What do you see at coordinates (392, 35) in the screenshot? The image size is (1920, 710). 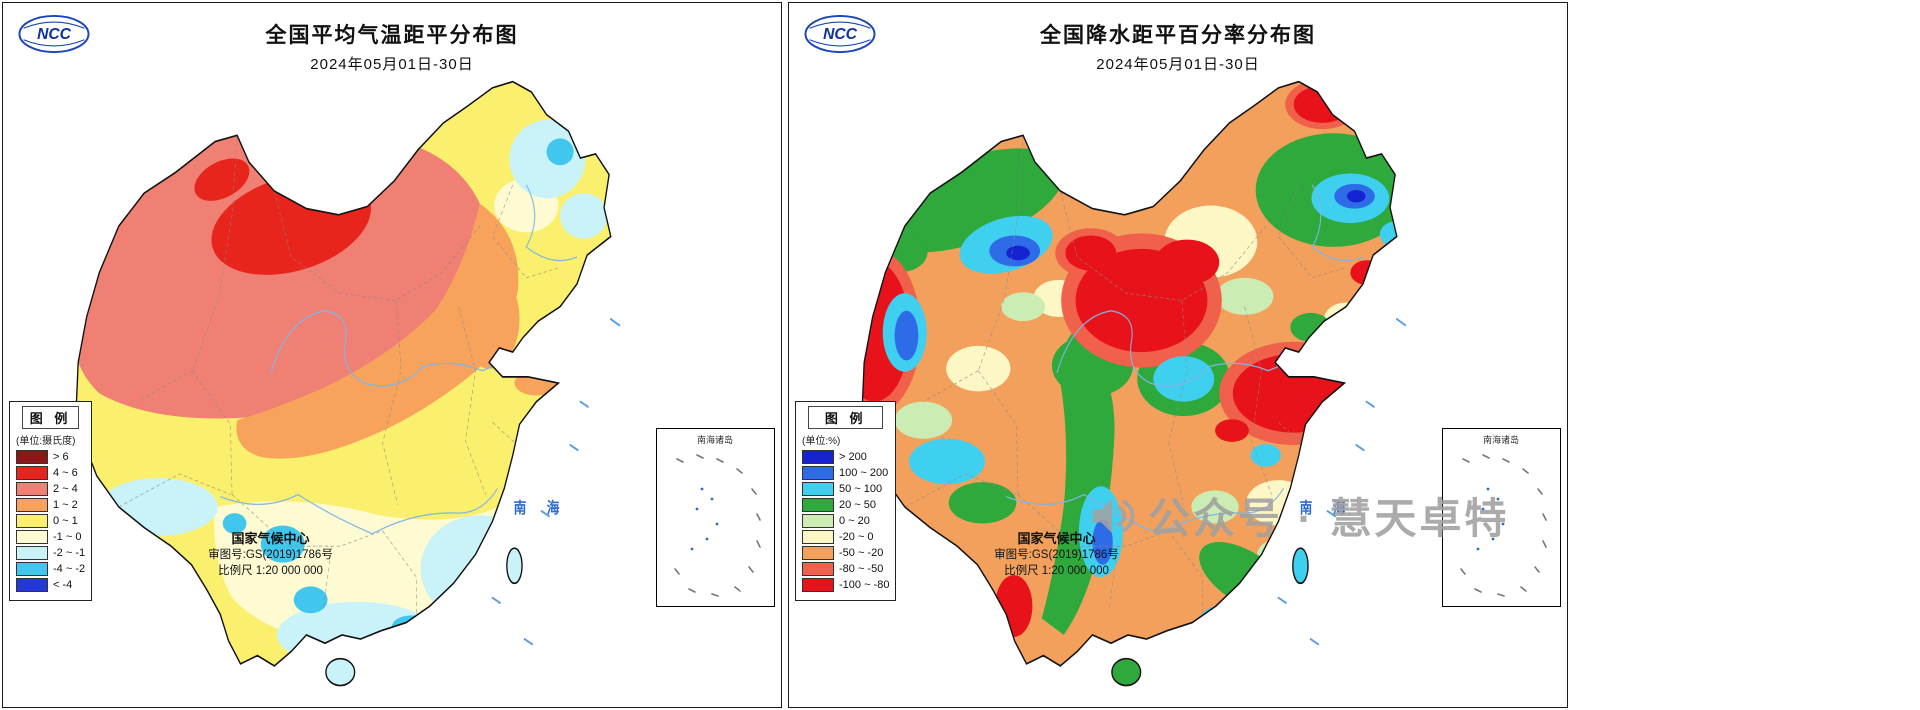 I see `map-title: 全国平均气温距平分布图` at bounding box center [392, 35].